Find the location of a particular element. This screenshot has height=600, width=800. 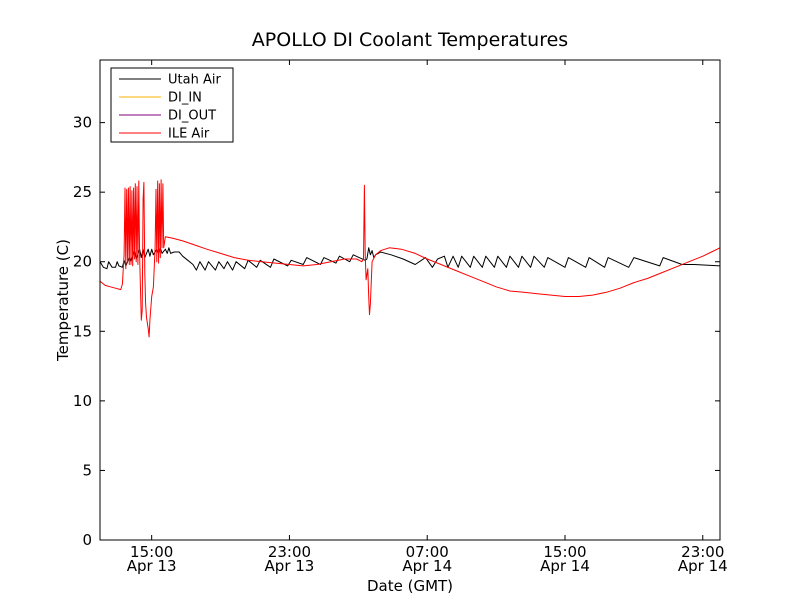

x-tick-label: 07:00 is located at coordinates (427, 552).